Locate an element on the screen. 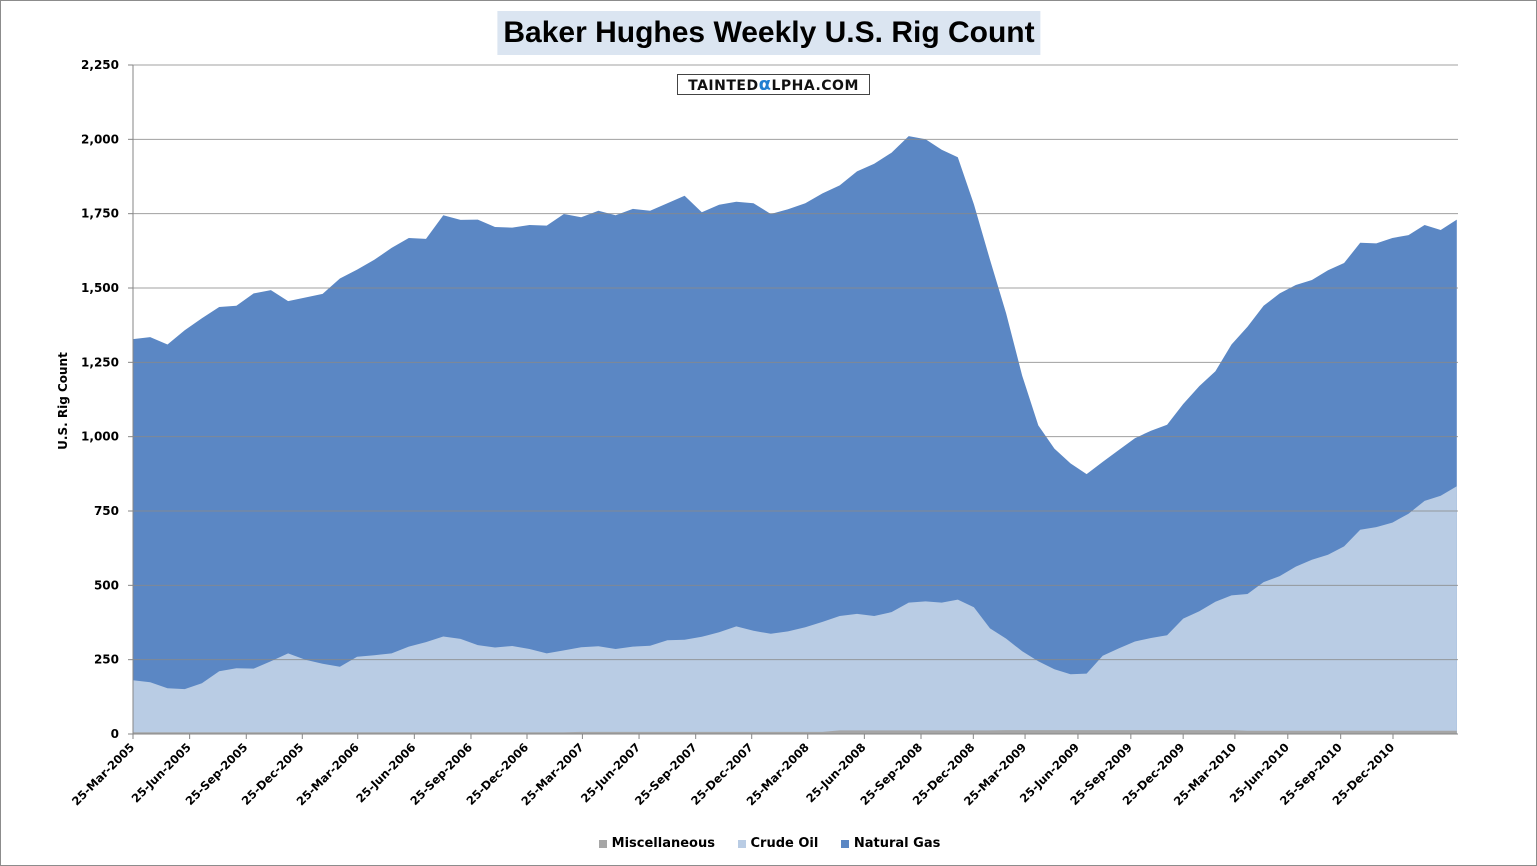  y-tick-label: 2,000 is located at coordinates (100, 139).